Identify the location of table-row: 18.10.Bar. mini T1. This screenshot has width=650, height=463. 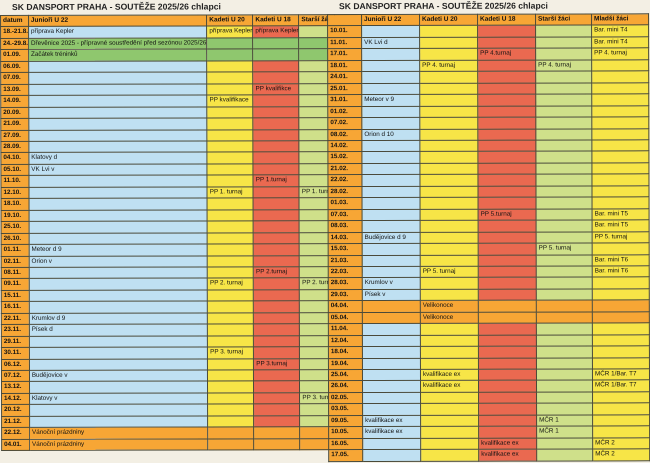
(189, 204).